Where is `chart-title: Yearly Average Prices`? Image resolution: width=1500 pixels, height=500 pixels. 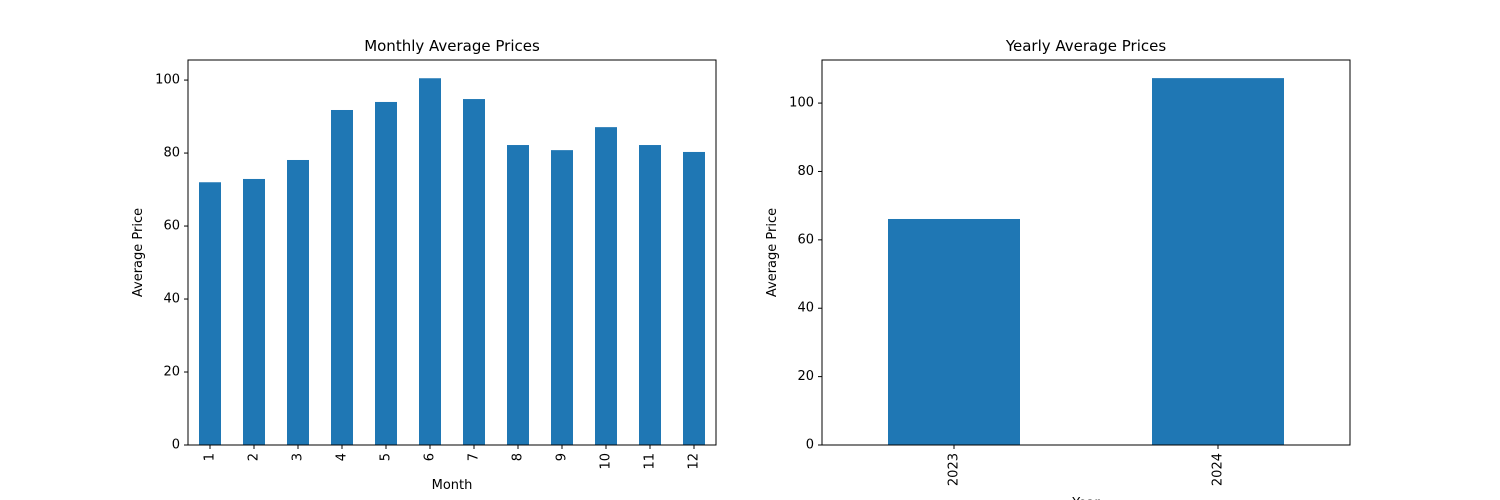
chart-title: Yearly Average Prices is located at coordinates (1086, 46).